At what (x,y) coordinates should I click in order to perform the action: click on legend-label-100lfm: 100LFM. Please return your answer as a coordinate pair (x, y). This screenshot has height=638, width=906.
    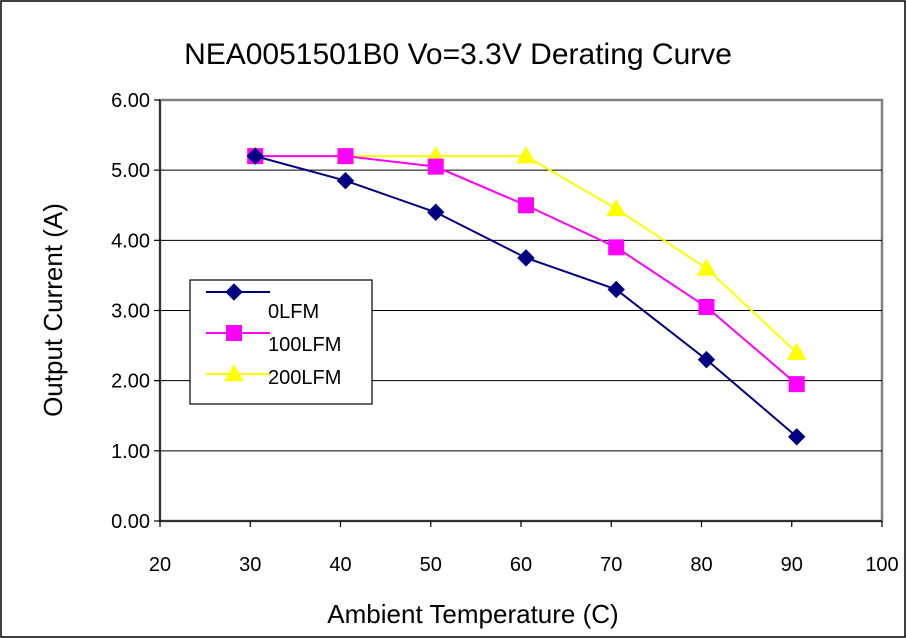
    Looking at the image, I should click on (304, 345).